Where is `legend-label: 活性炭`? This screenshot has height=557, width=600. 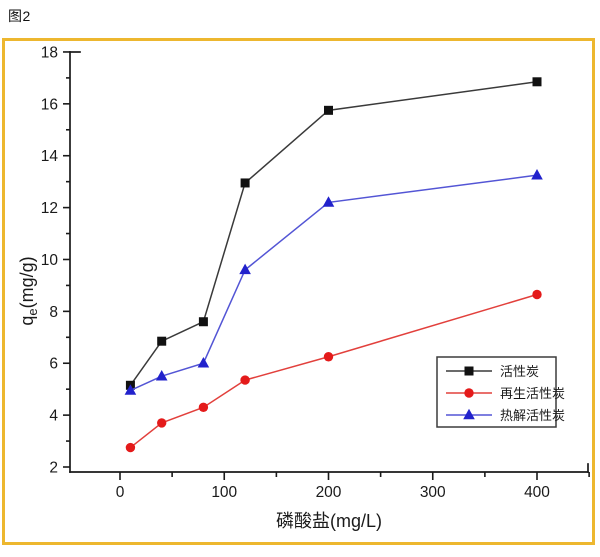 legend-label: 活性炭 is located at coordinates (519, 371).